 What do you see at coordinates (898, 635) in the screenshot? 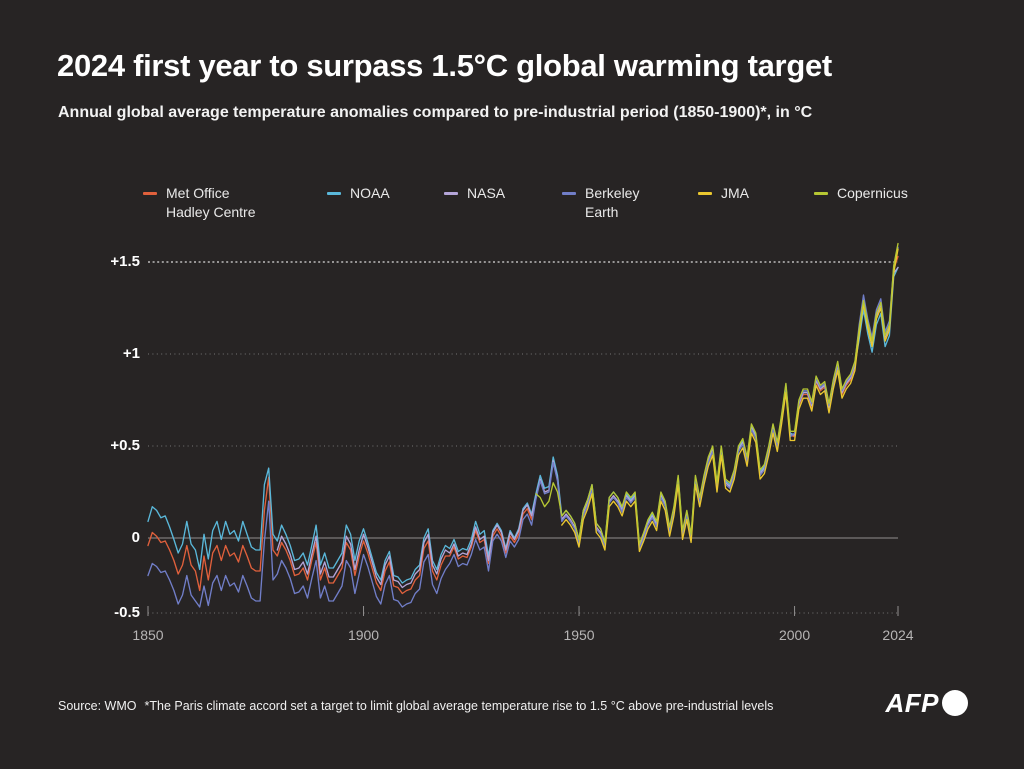
I see `x-axis-label-2024: 2024` at bounding box center [898, 635].